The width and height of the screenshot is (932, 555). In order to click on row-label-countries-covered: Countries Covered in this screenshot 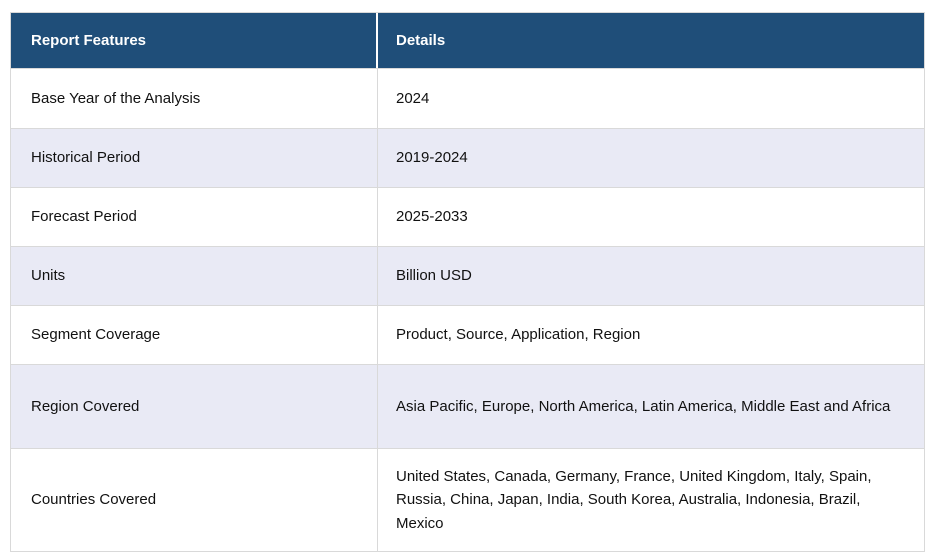, I will do `click(194, 500)`.